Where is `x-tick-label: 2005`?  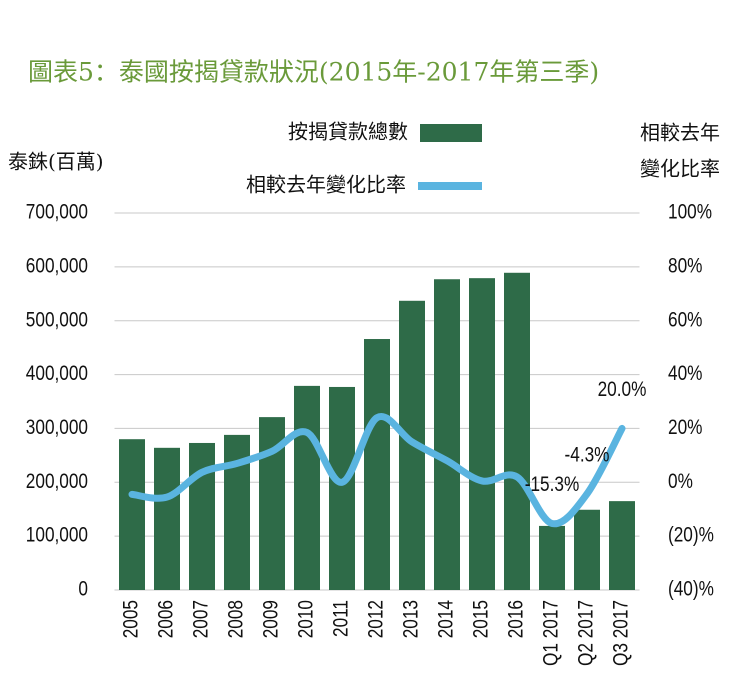
x-tick-label: 2005 is located at coordinates (131, 619).